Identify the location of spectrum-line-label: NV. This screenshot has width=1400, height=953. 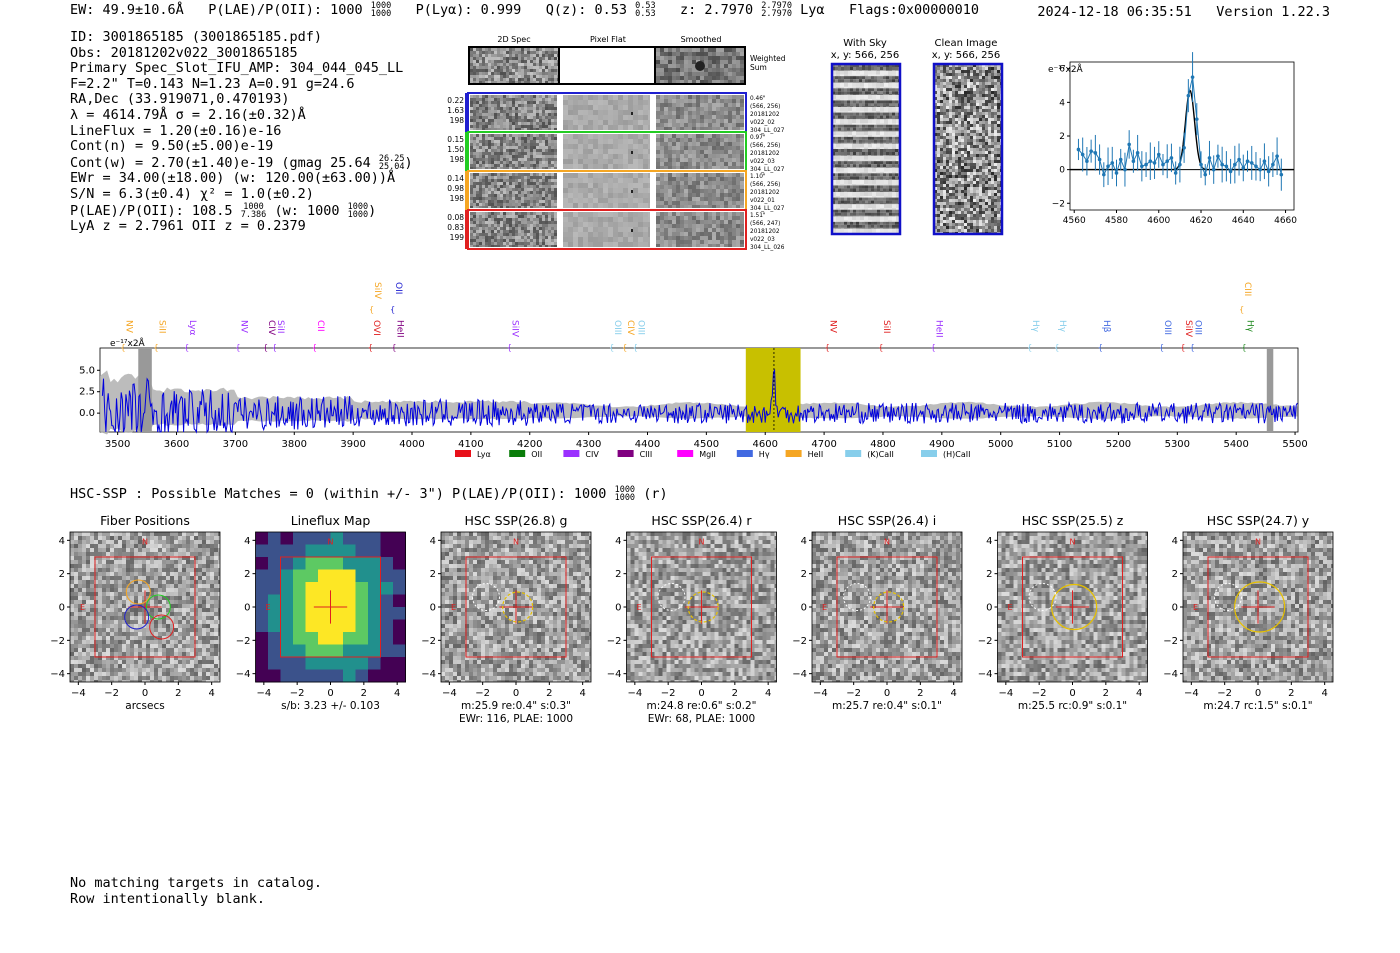
(833, 327).